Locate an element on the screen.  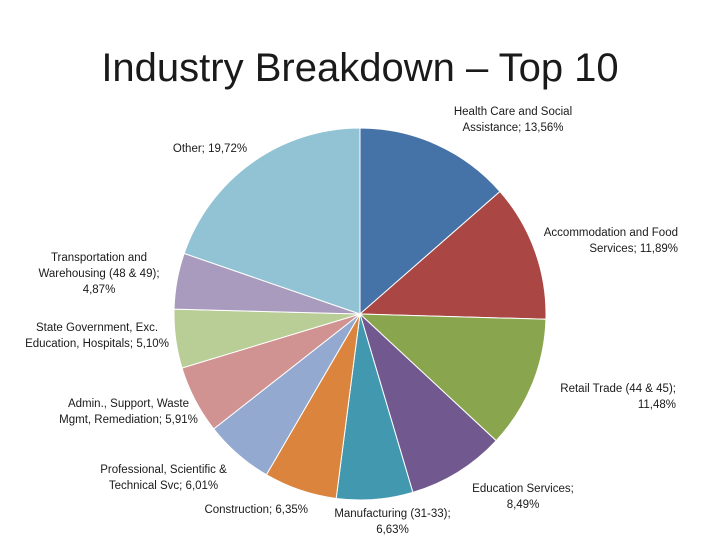
slice-label-name: Retail Trade (44 & 45) is located at coordinates (616, 389).